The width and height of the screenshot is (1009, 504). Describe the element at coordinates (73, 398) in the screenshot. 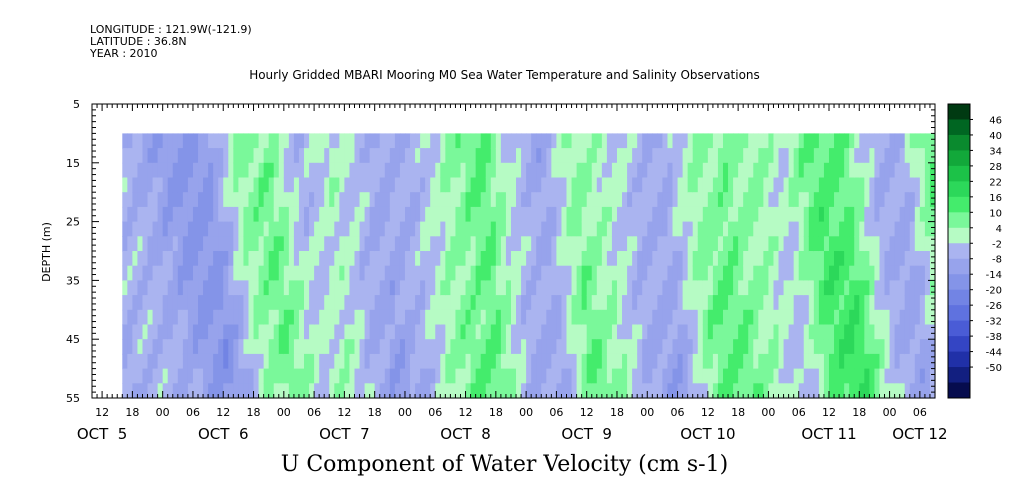

I see `y-tick-label: 55` at that location.